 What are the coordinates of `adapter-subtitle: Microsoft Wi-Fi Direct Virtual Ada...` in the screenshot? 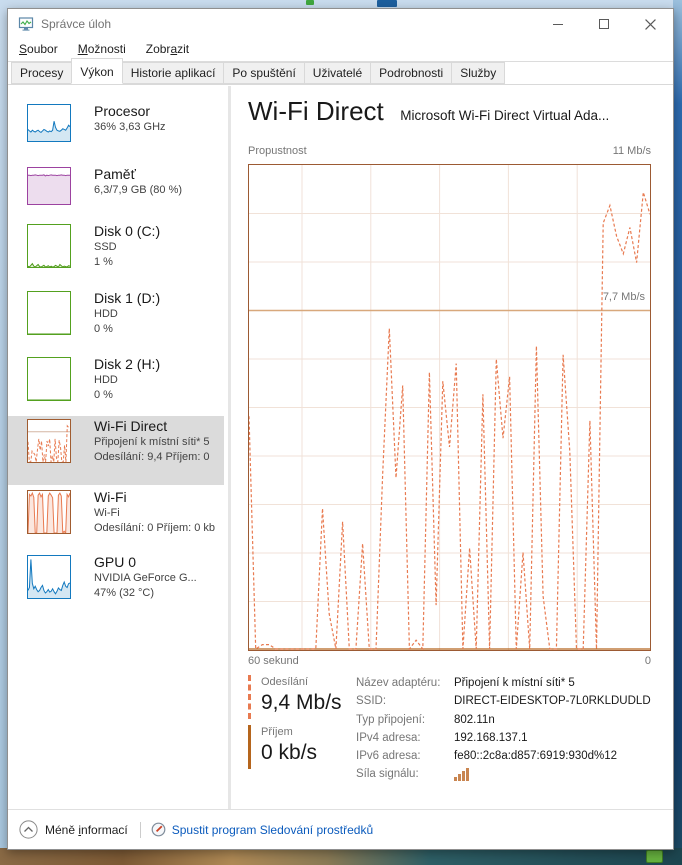 It's located at (505, 115).